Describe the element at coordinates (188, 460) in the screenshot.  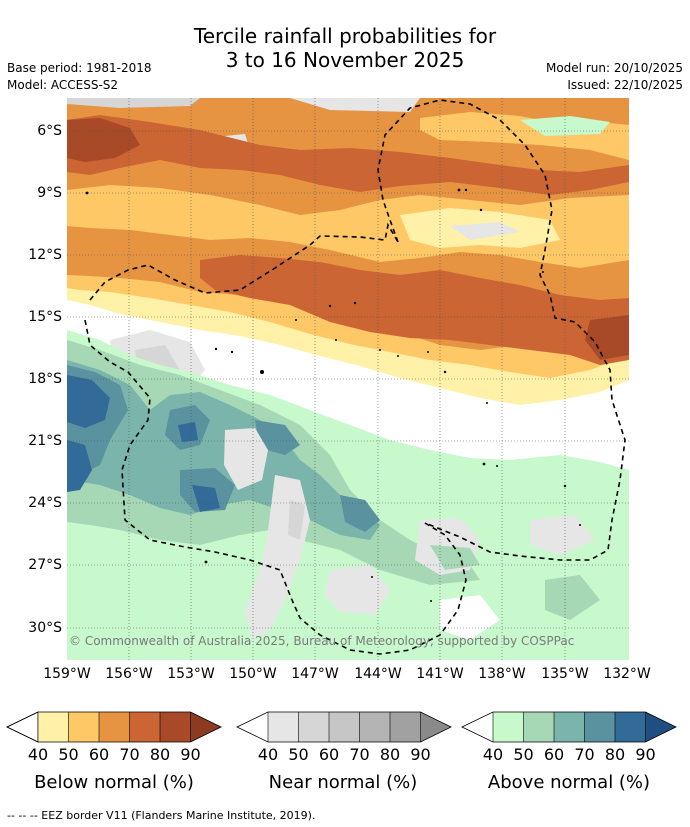
I see `eez-cook-islands-south` at that location.